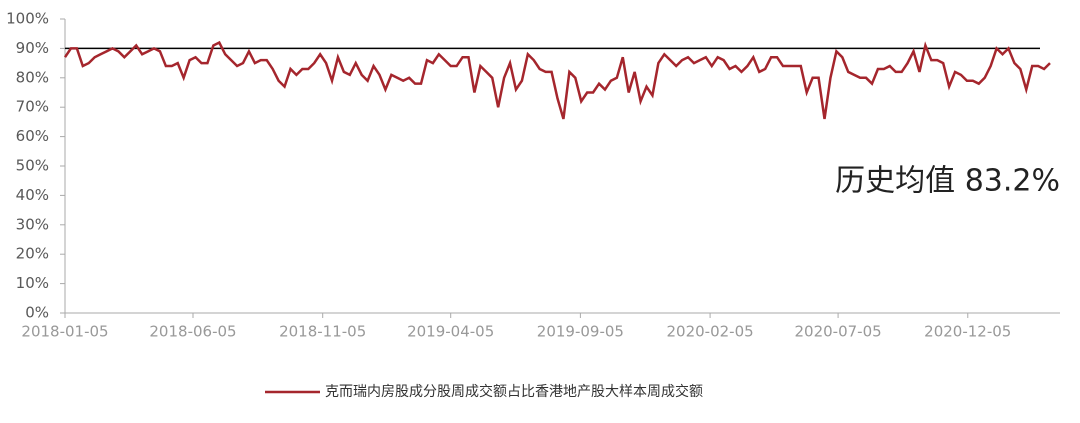 This screenshot has height=423, width=1080. Describe the element at coordinates (322, 332) in the screenshot. I see `x-tick-label: 2018-11-05` at that location.